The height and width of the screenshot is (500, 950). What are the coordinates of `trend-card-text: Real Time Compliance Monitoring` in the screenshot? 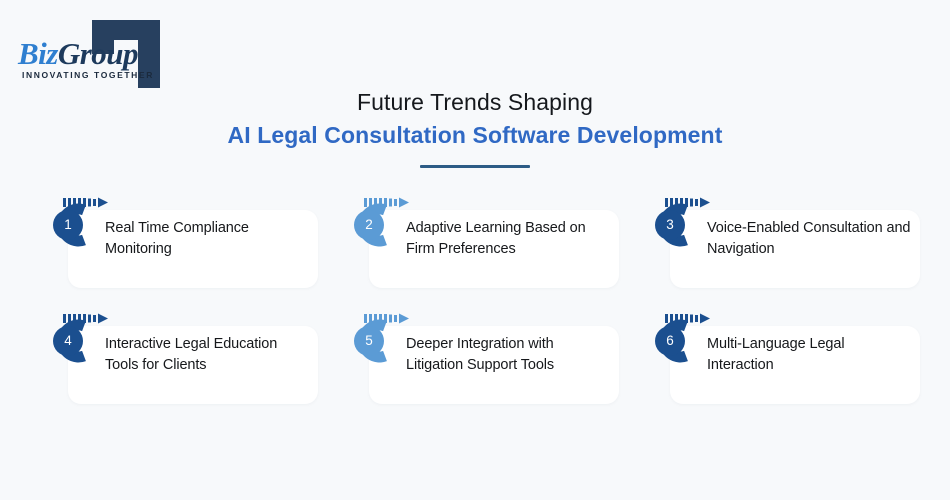 It's located at (177, 238).